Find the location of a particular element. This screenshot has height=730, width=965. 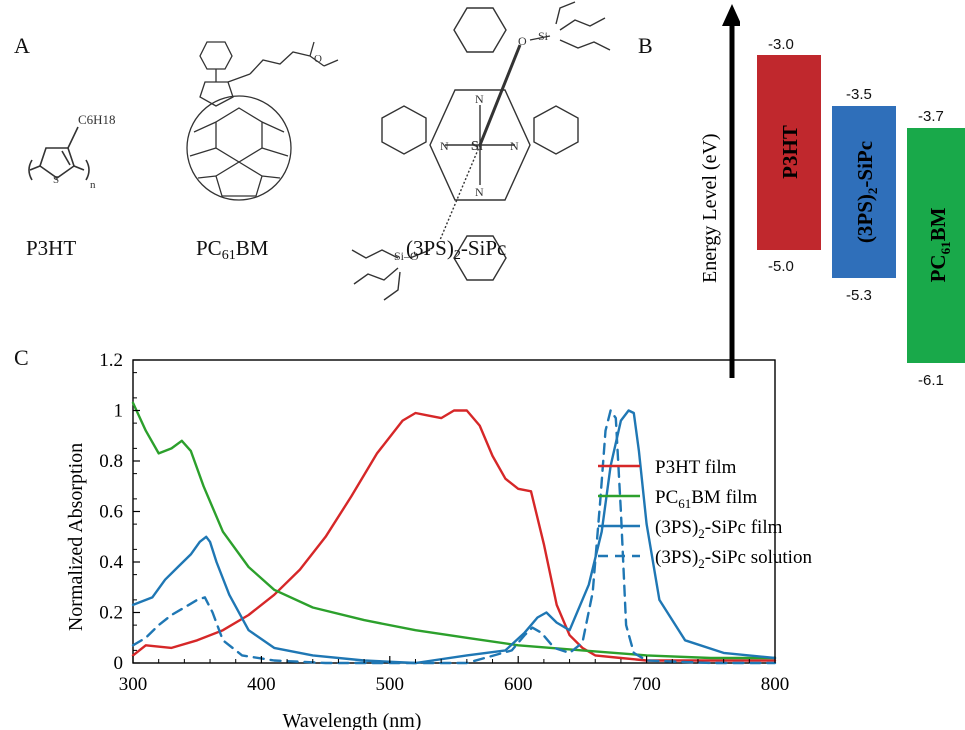

legend-label-0: P3HT film is located at coordinates (696, 467).